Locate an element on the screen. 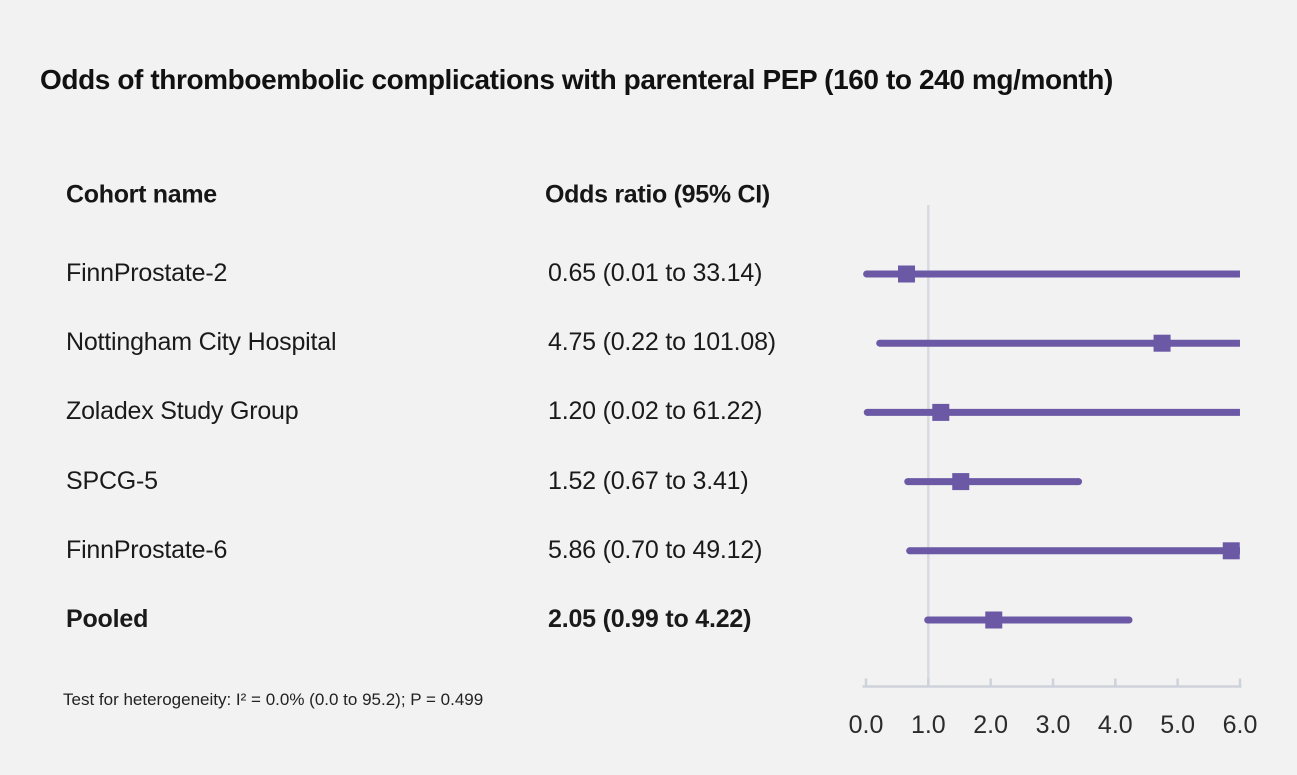 Image resolution: width=1297 pixels, height=775 pixels. cohort-name: Nottingham City Hospital is located at coordinates (201, 342).